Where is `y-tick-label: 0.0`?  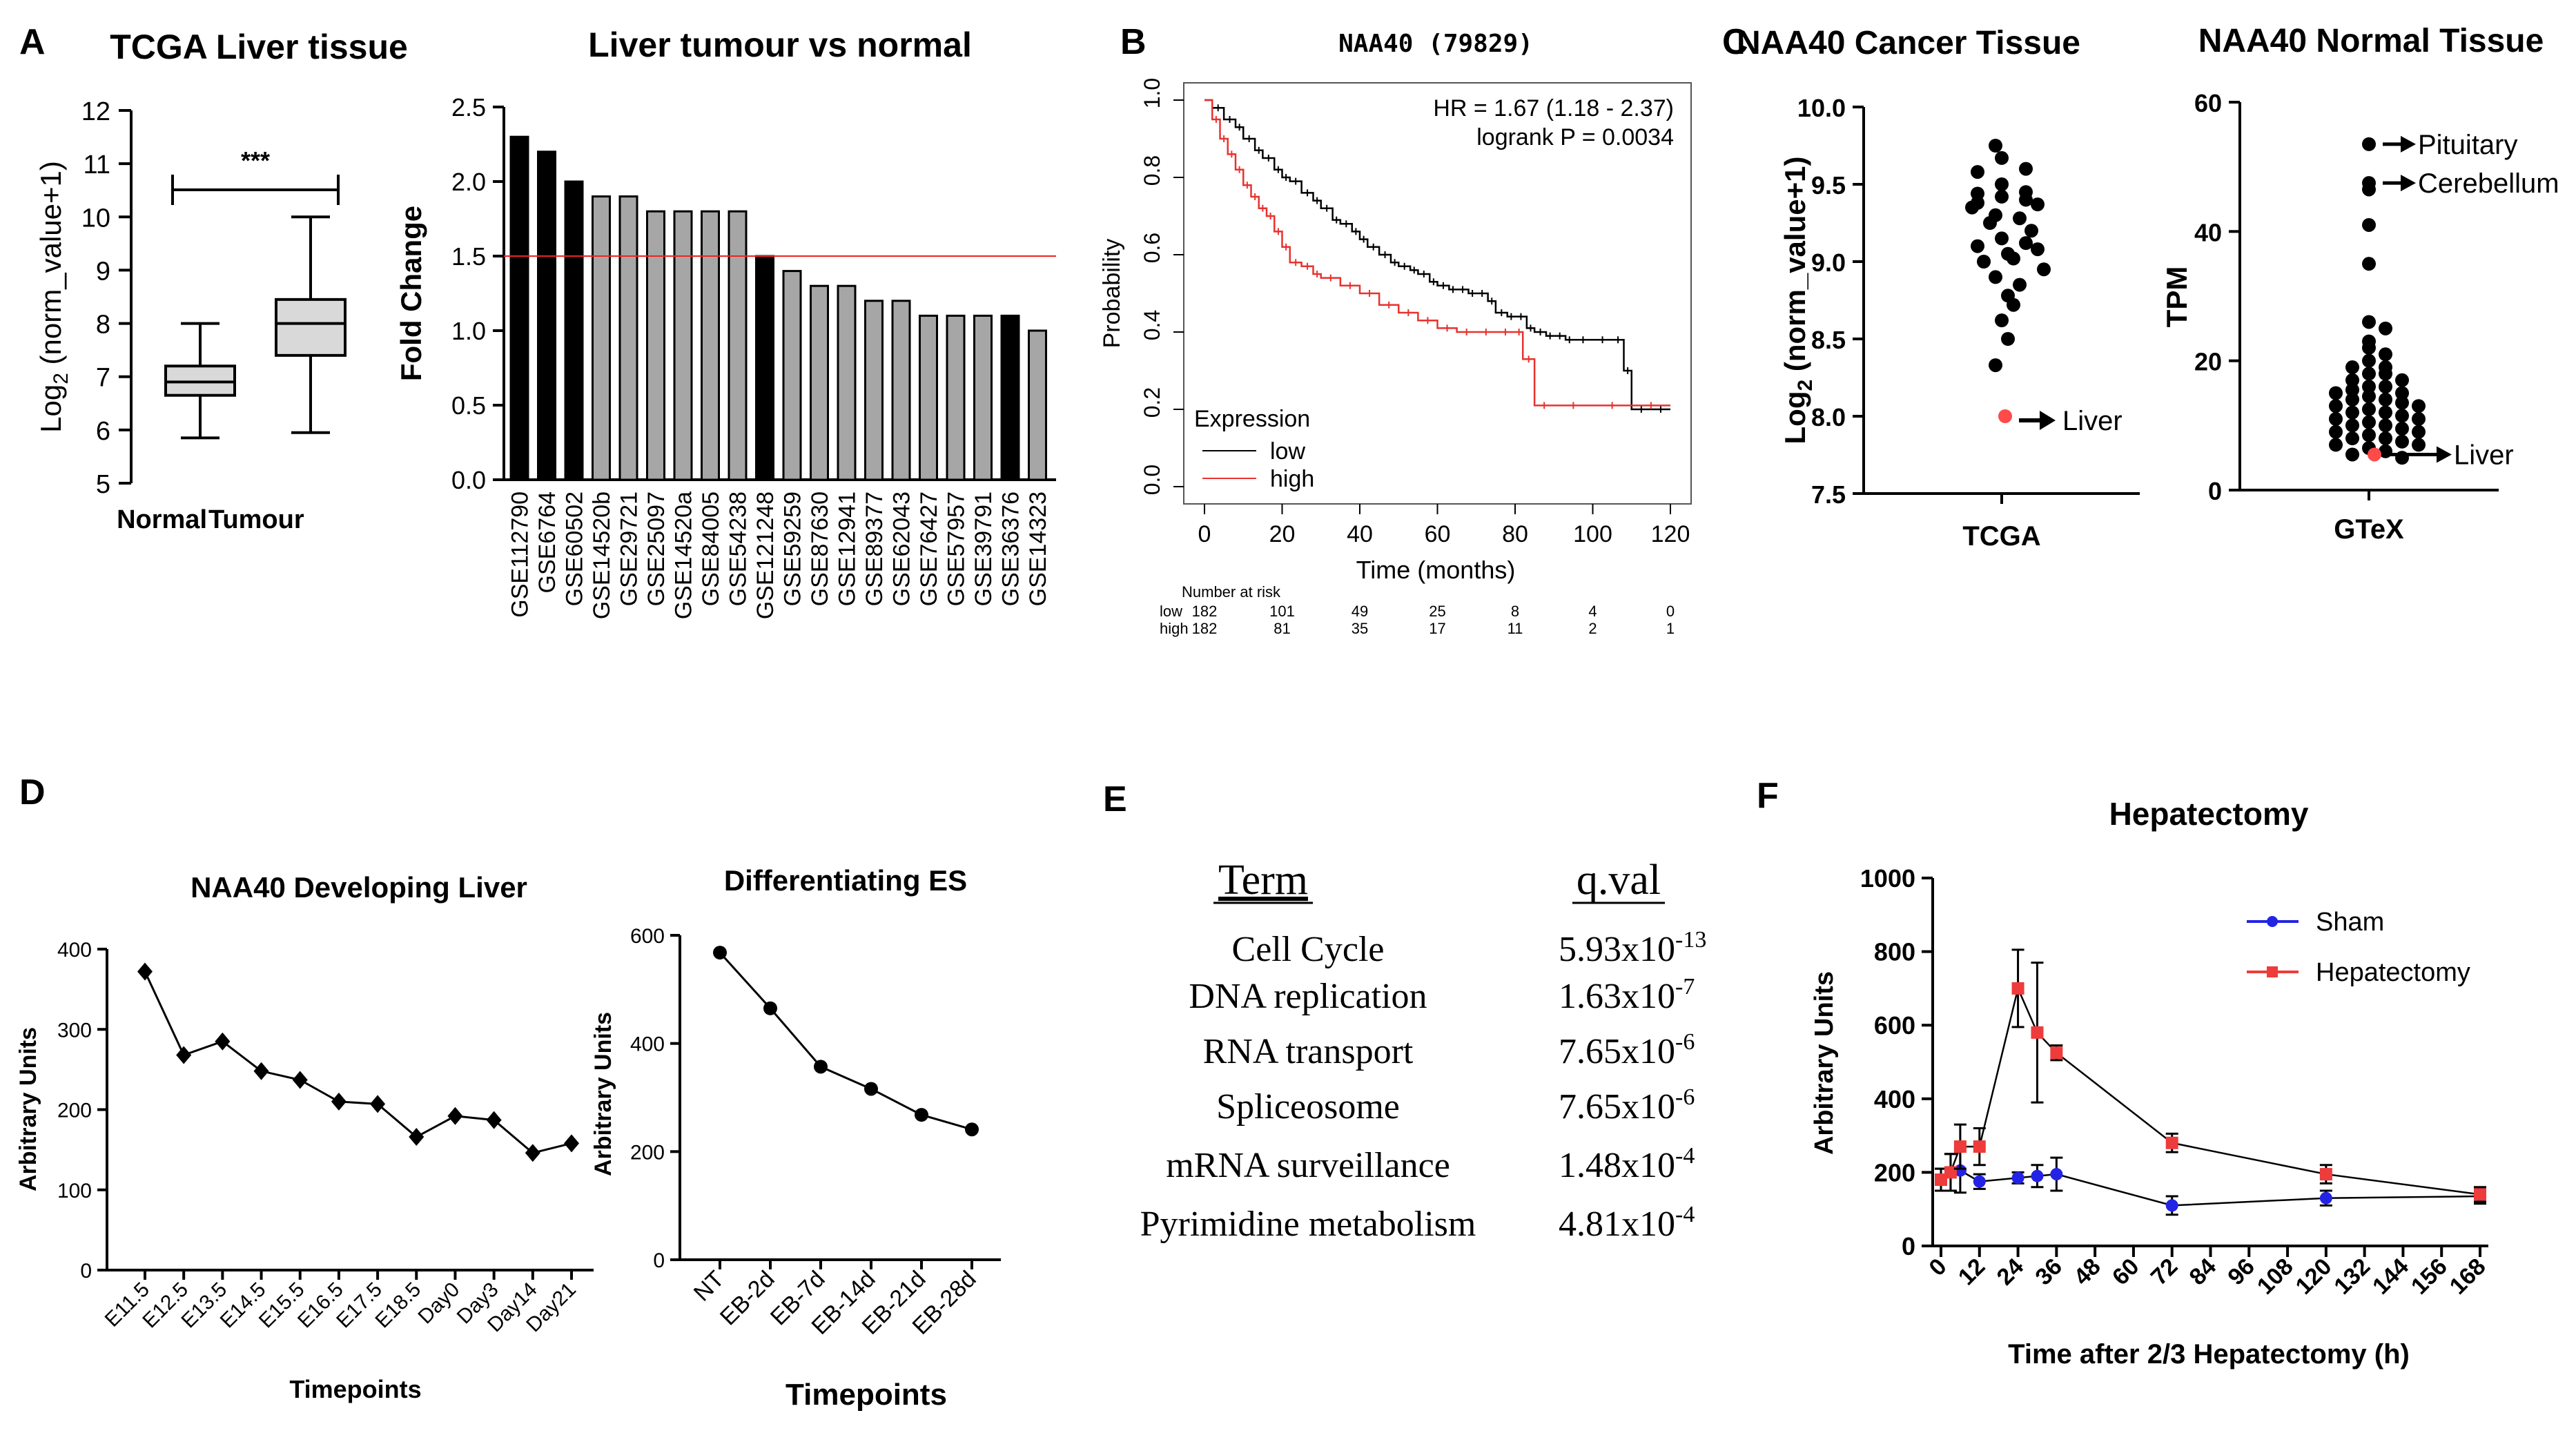
y-tick-label: 0.0 is located at coordinates (468, 480).